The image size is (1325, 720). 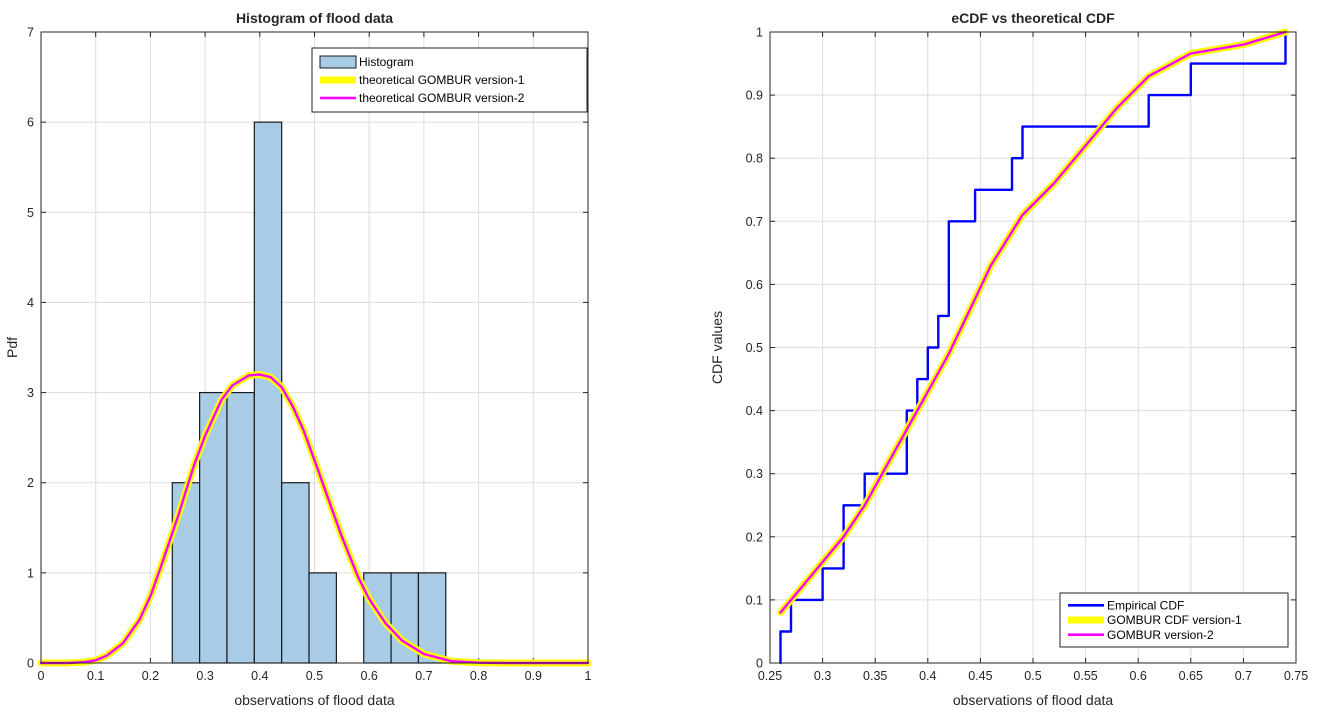 I want to click on y-axis-label: CDF values, so click(x=717, y=347).